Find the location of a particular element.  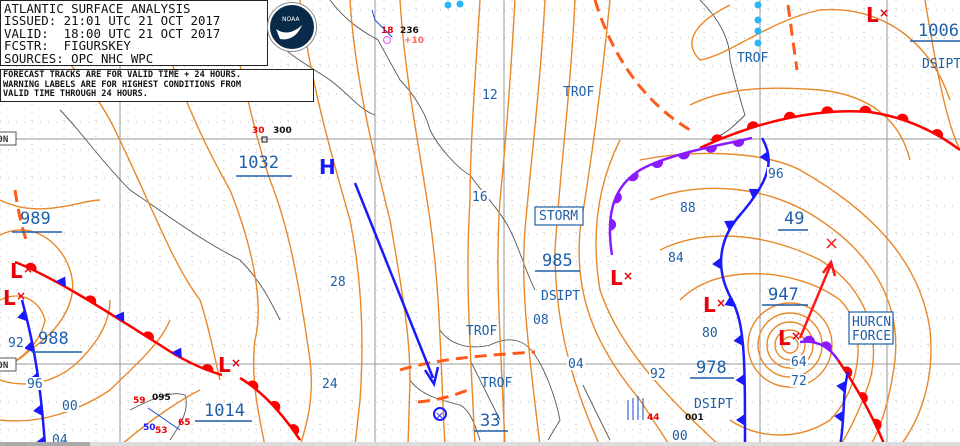

stationary-front-line is located at coordinates (118, 318).